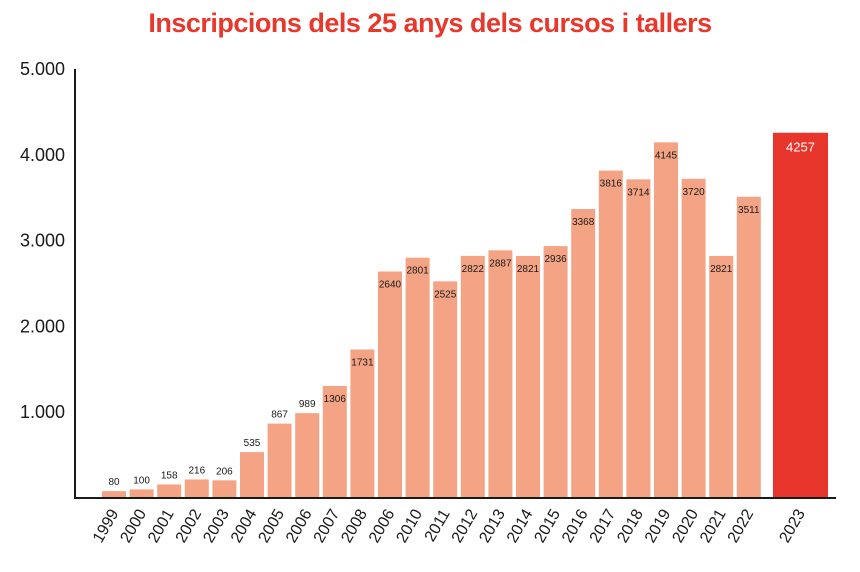  What do you see at coordinates (603, 525) in the screenshot?
I see `x-tick-label: 2017` at bounding box center [603, 525].